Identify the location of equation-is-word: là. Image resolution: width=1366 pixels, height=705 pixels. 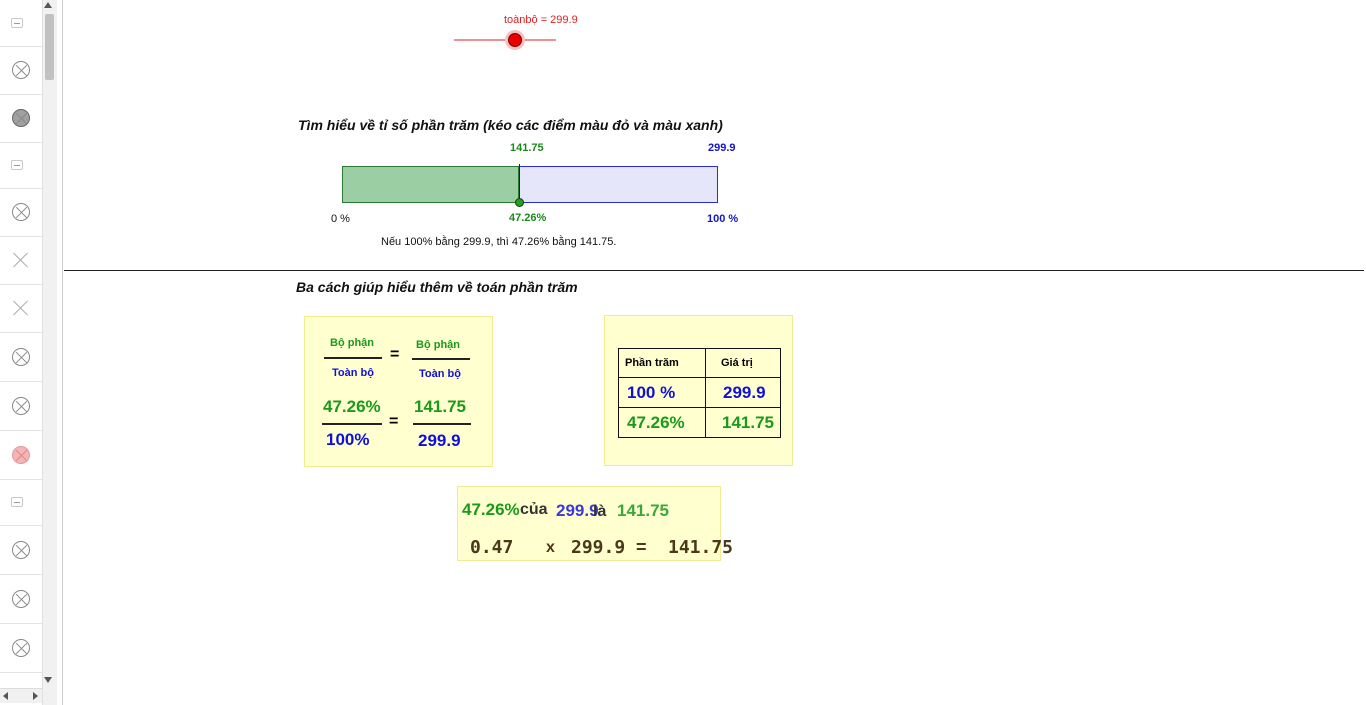
(600, 511).